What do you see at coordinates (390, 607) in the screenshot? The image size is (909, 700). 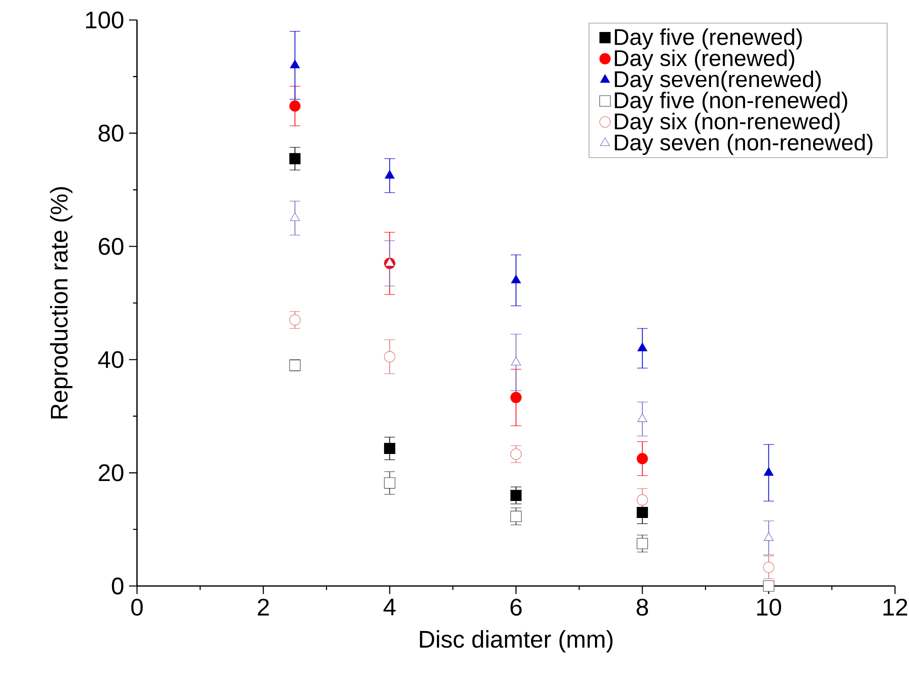 I see `x-tick-label: 4` at bounding box center [390, 607].